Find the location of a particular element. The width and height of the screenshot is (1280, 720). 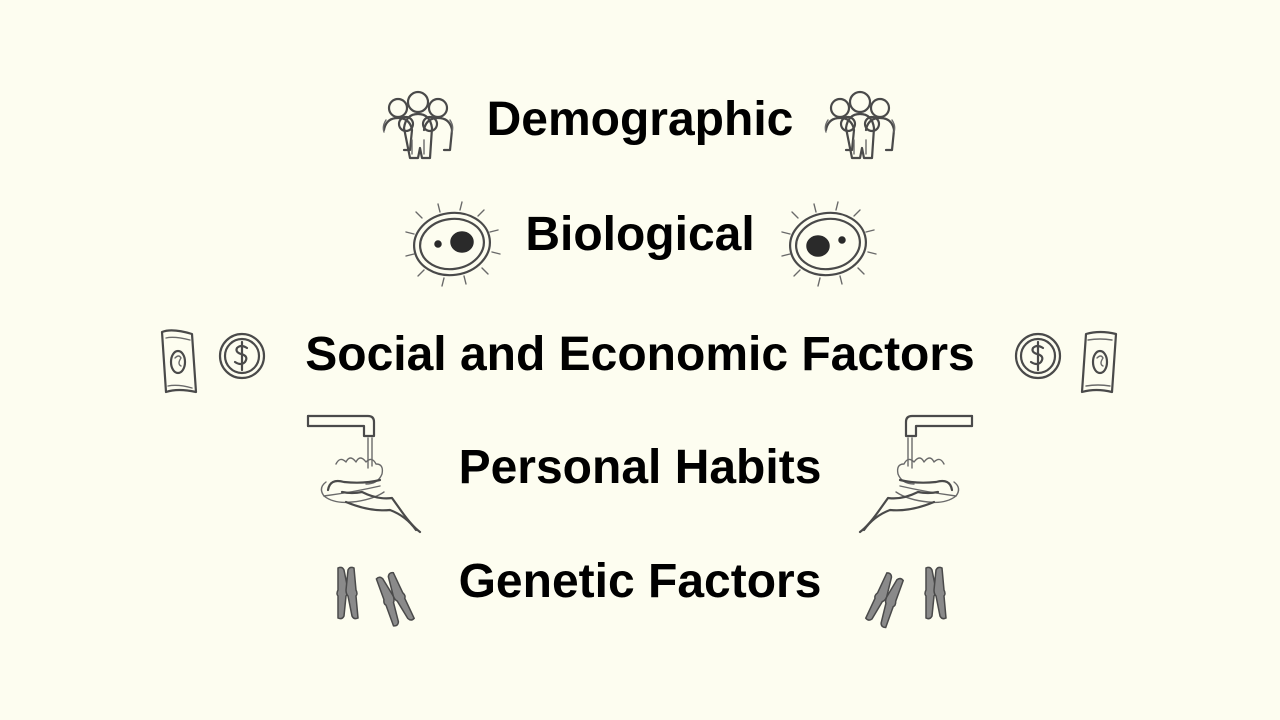

item-label-social-economic: Social and Economic Factors is located at coordinates (640, 354).